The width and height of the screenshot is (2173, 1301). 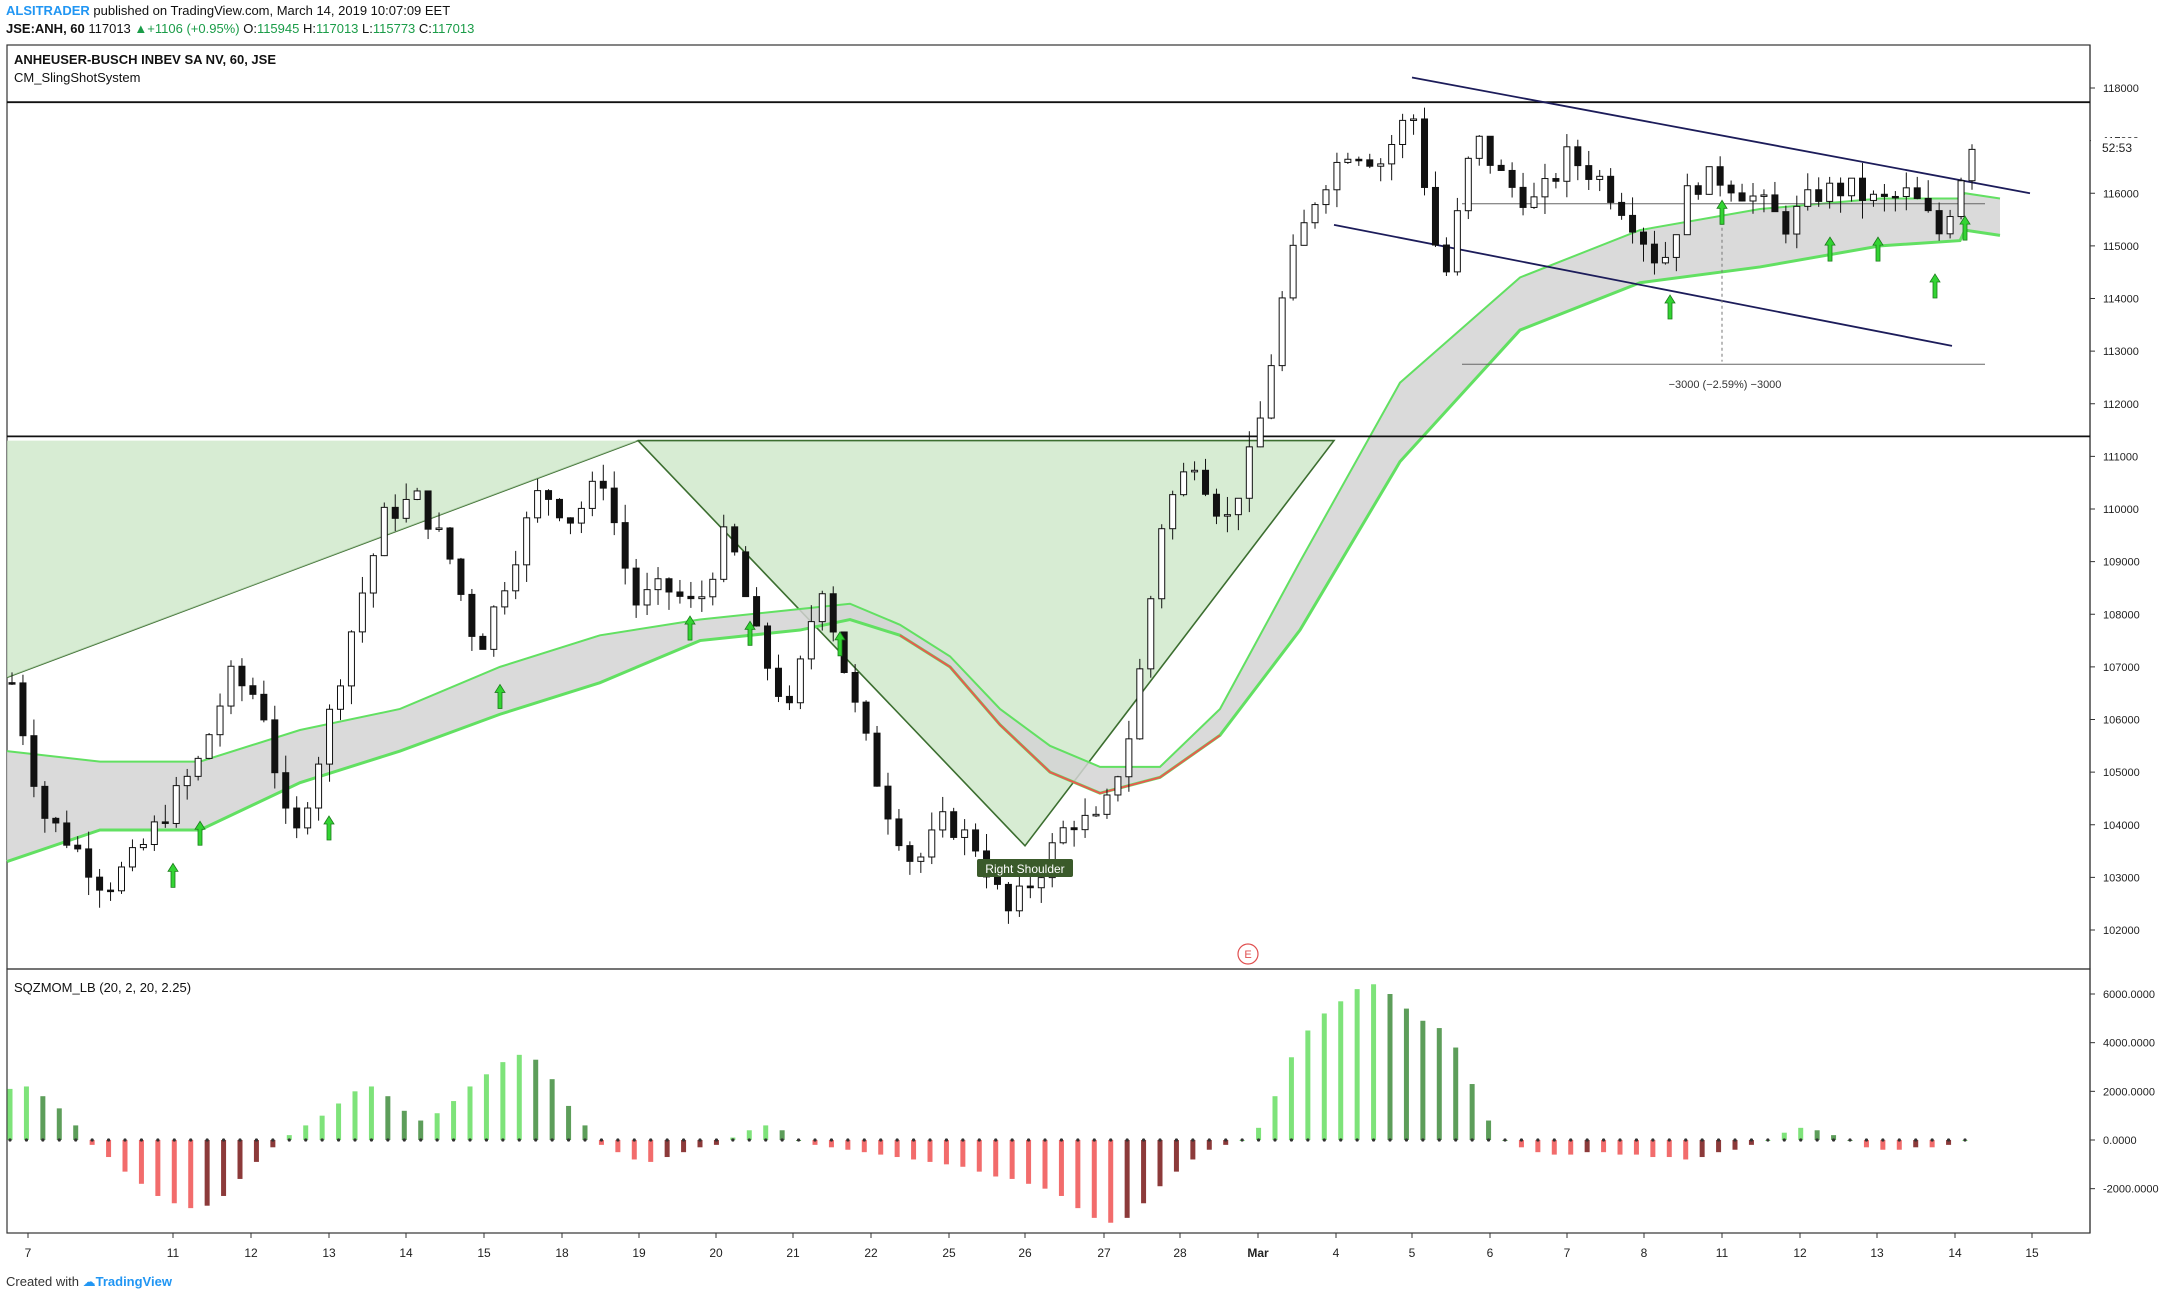 What do you see at coordinates (1248, 954) in the screenshot?
I see `earnings-marker-icon` at bounding box center [1248, 954].